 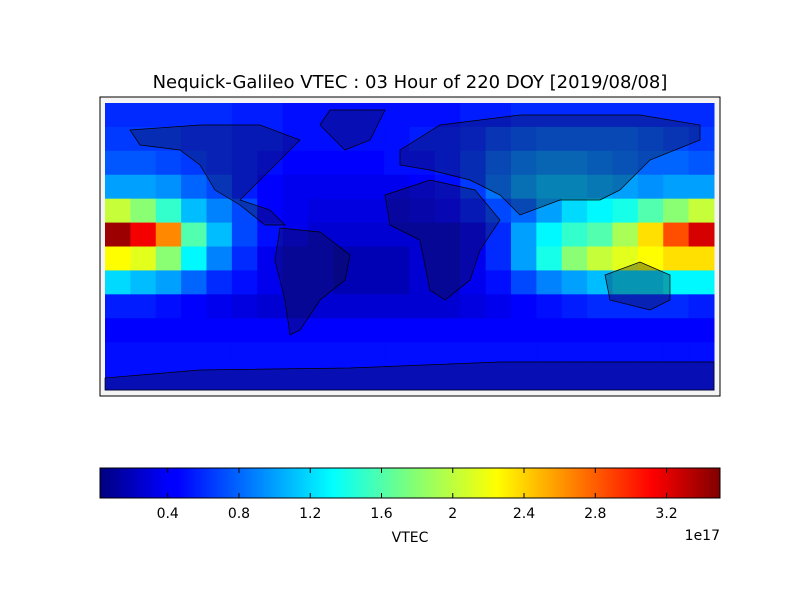 I want to click on colorbar-tick-label: 2.8, so click(x=595, y=514).